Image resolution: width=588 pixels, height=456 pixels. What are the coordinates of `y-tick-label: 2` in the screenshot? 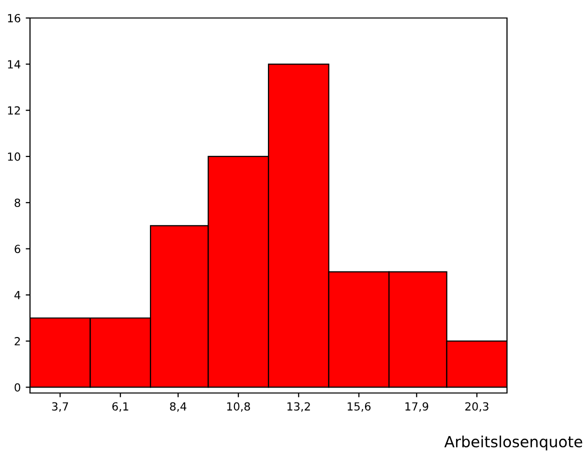 It's located at (17, 341).